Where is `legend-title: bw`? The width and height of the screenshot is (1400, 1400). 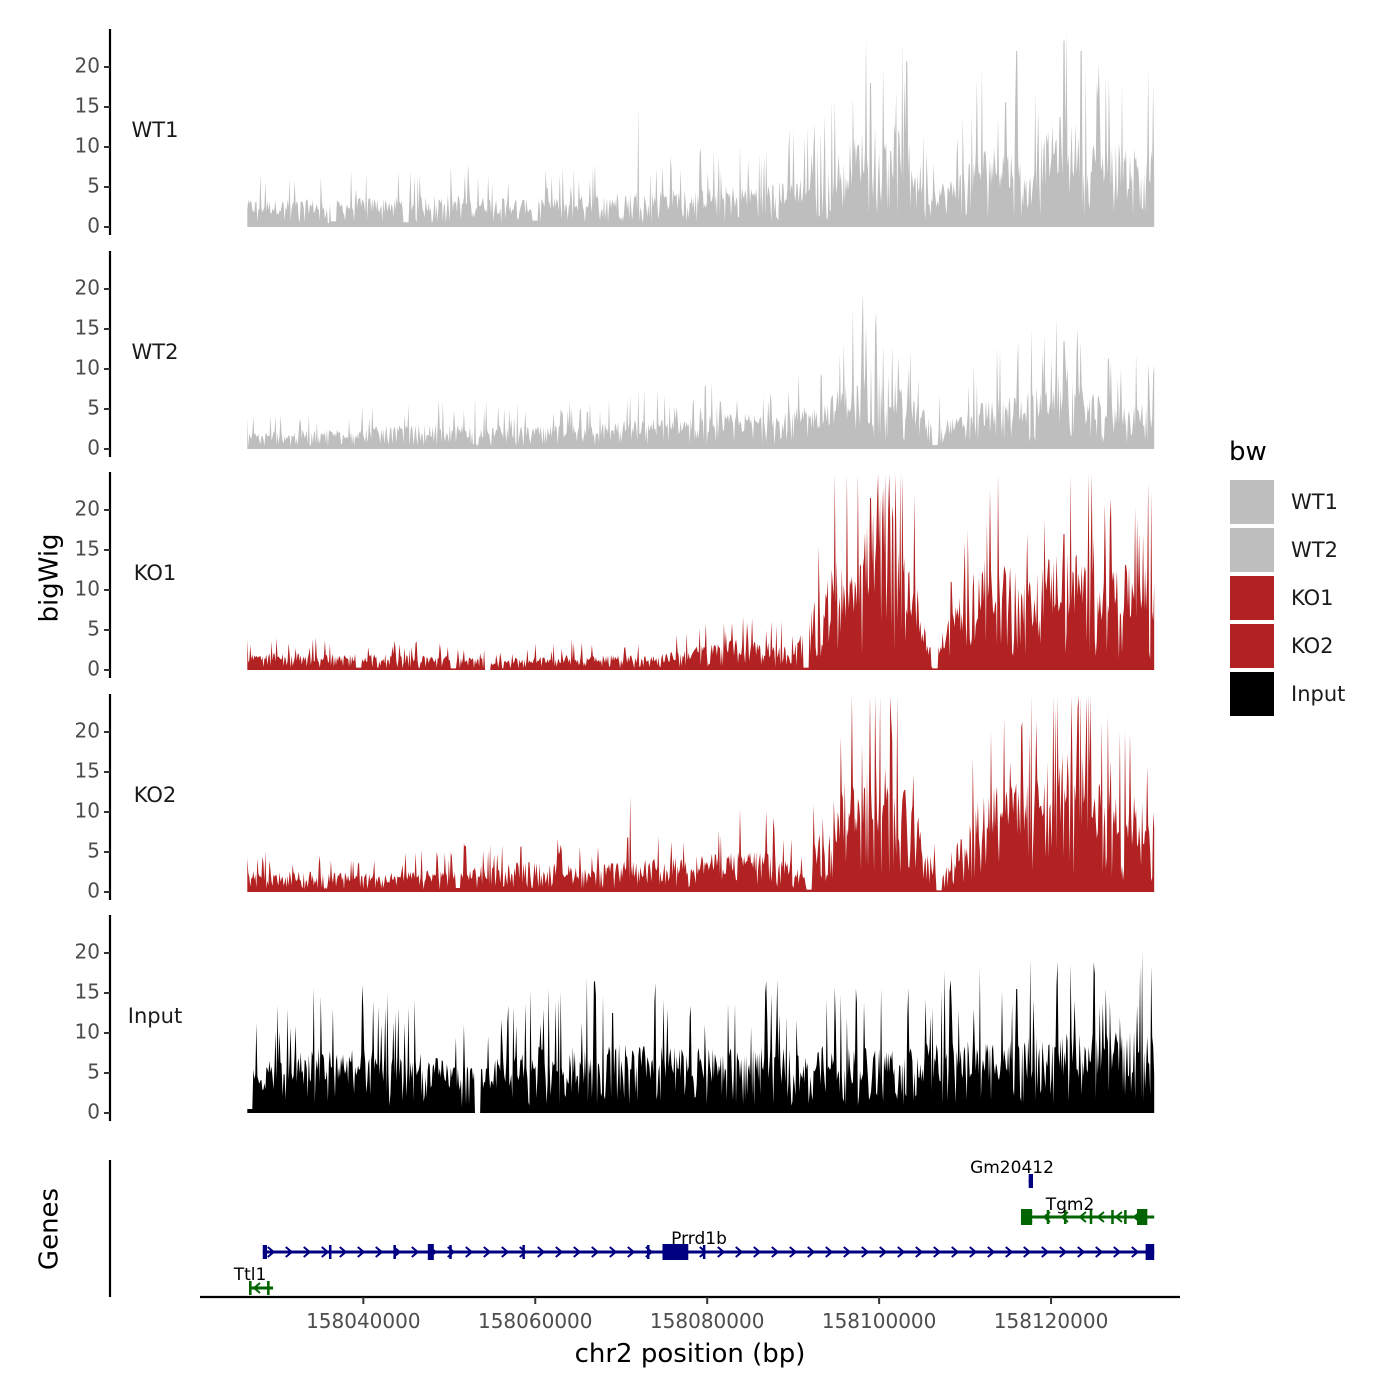
legend-title: bw is located at coordinates (1248, 452).